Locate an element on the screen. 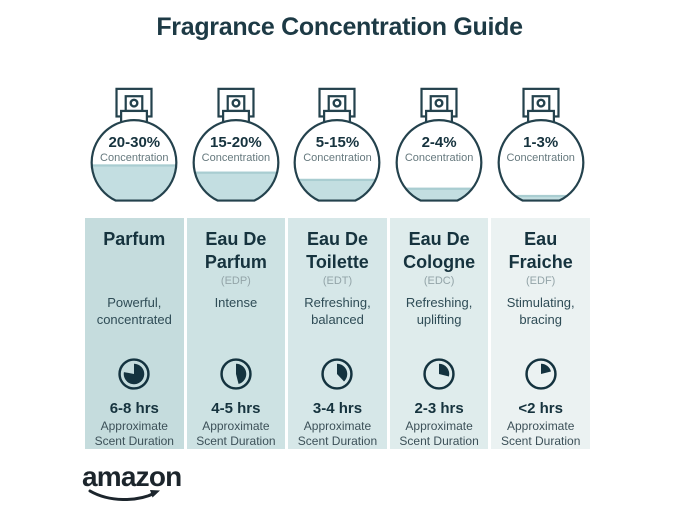  duration-hours: 2-3 hrs is located at coordinates (439, 408).